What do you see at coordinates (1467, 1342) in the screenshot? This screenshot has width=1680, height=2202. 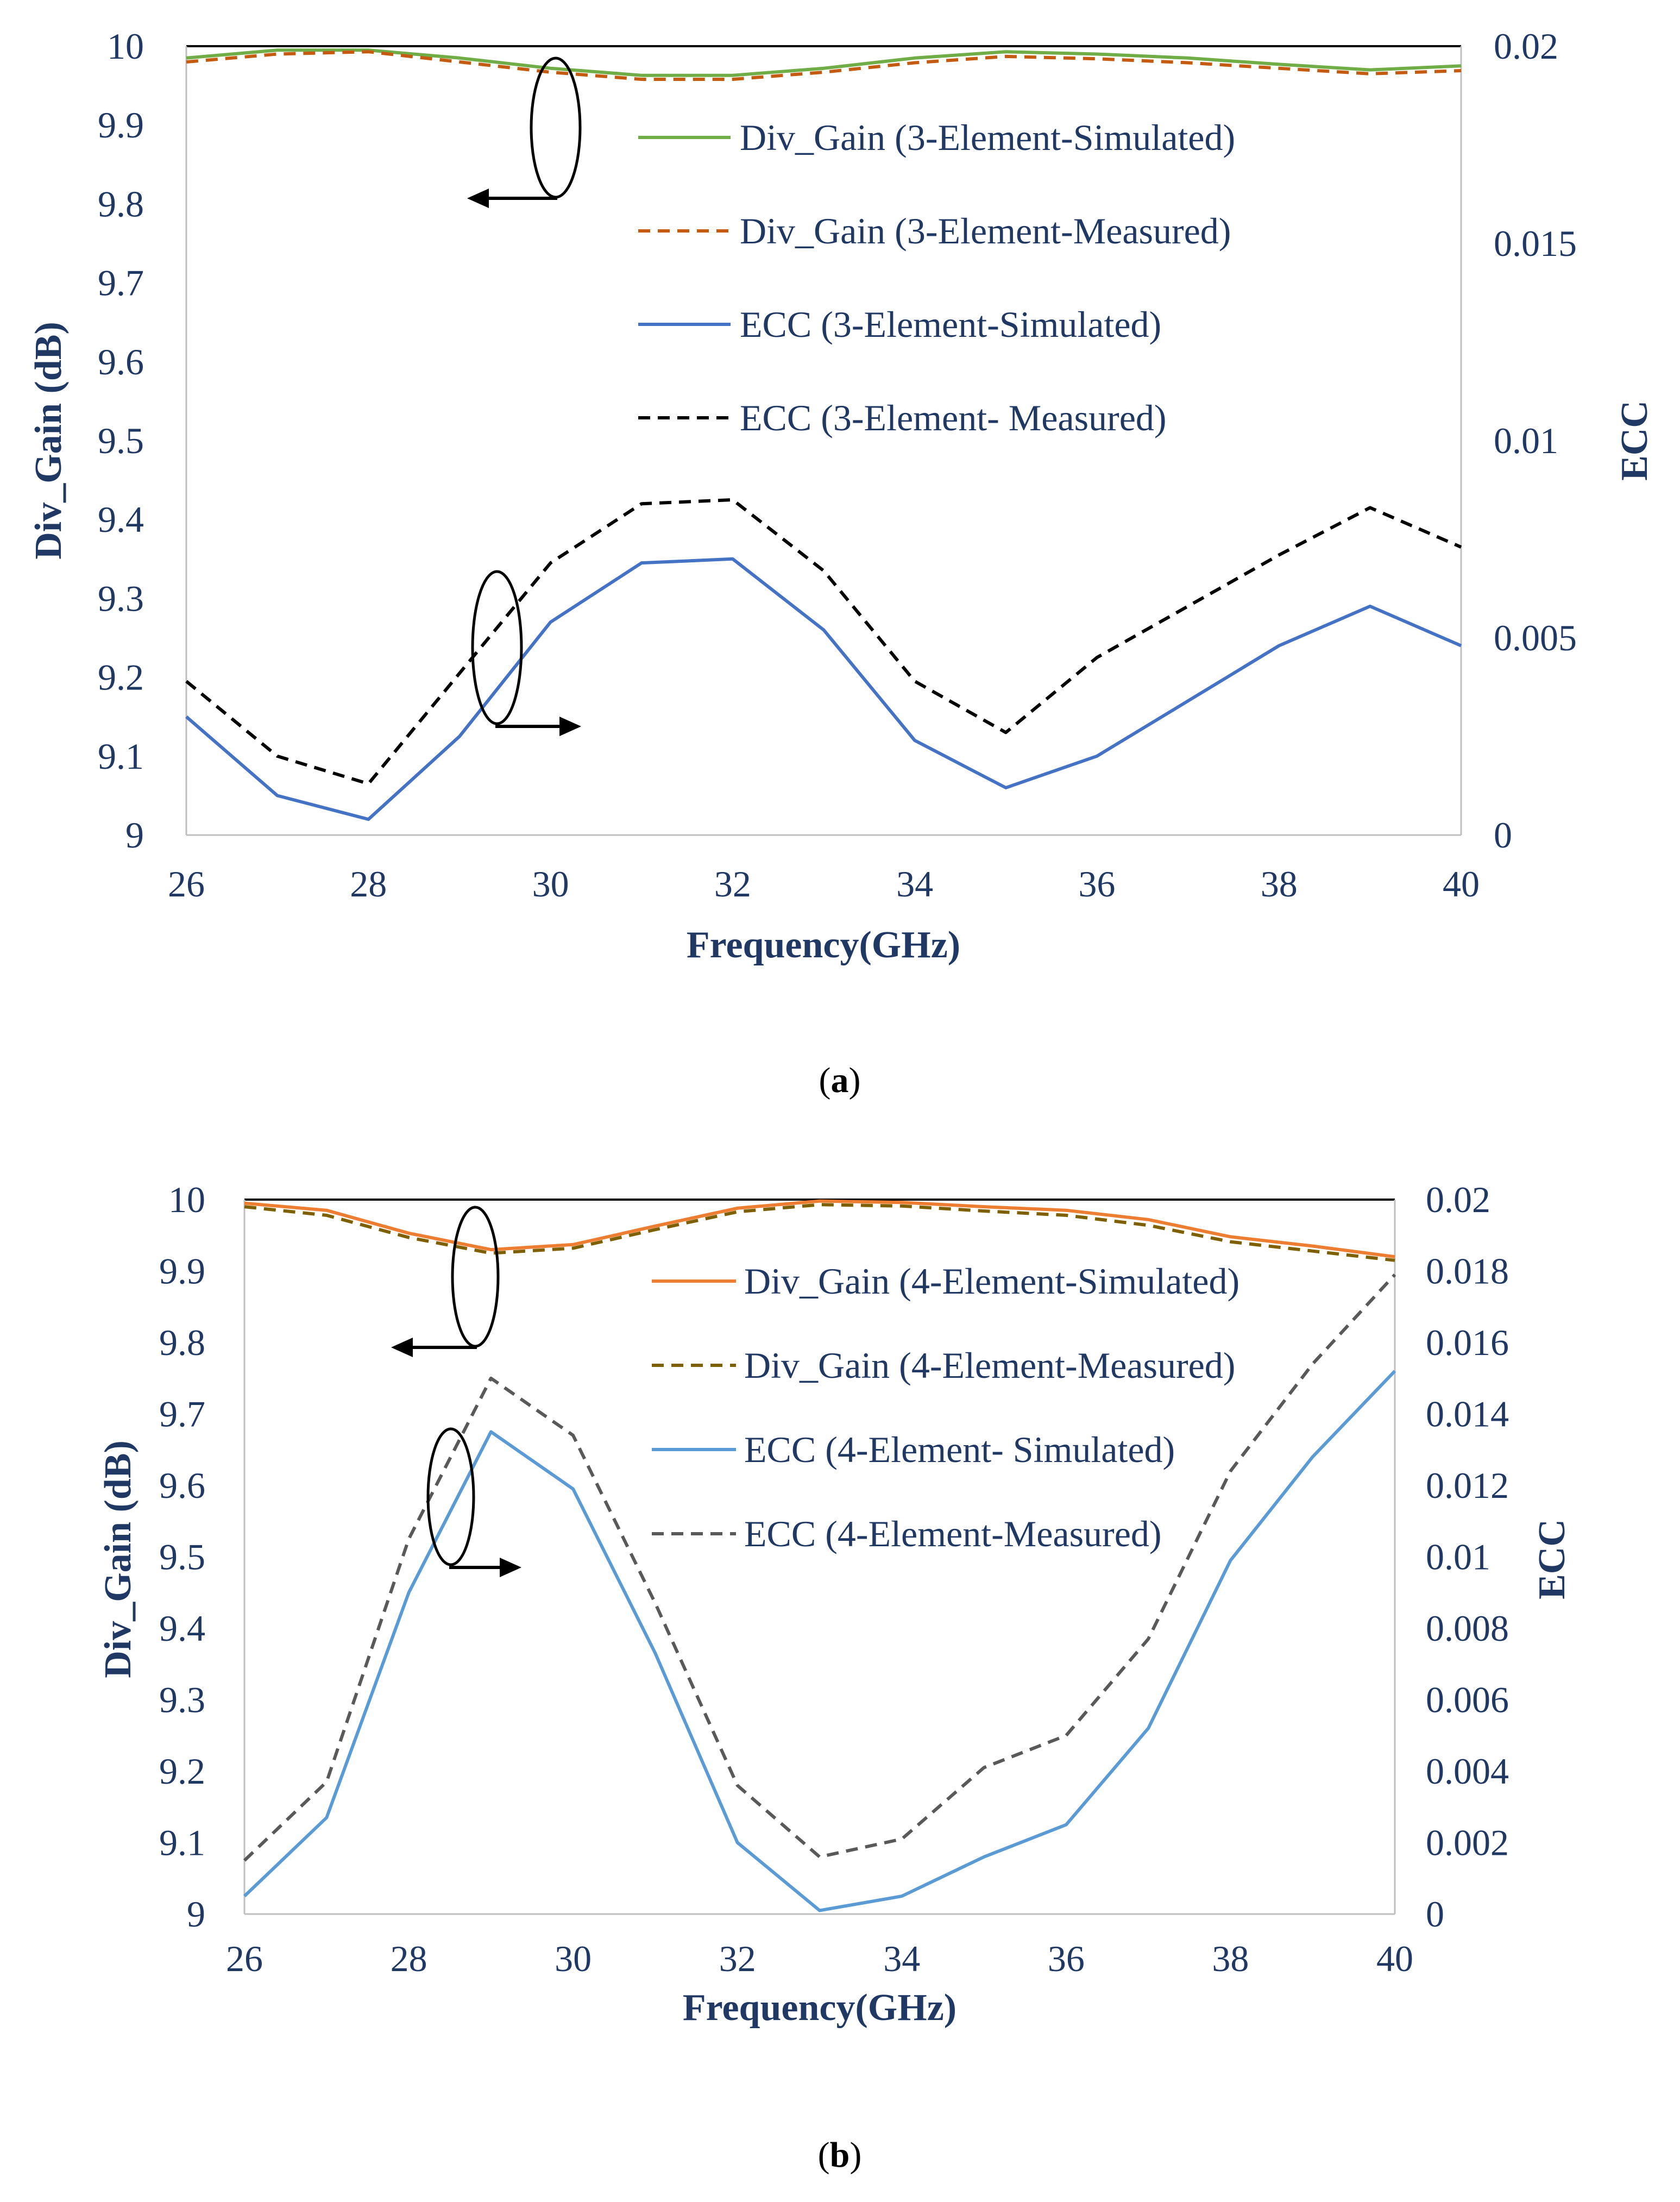 I see `y2-tick-label: 0.016` at bounding box center [1467, 1342].